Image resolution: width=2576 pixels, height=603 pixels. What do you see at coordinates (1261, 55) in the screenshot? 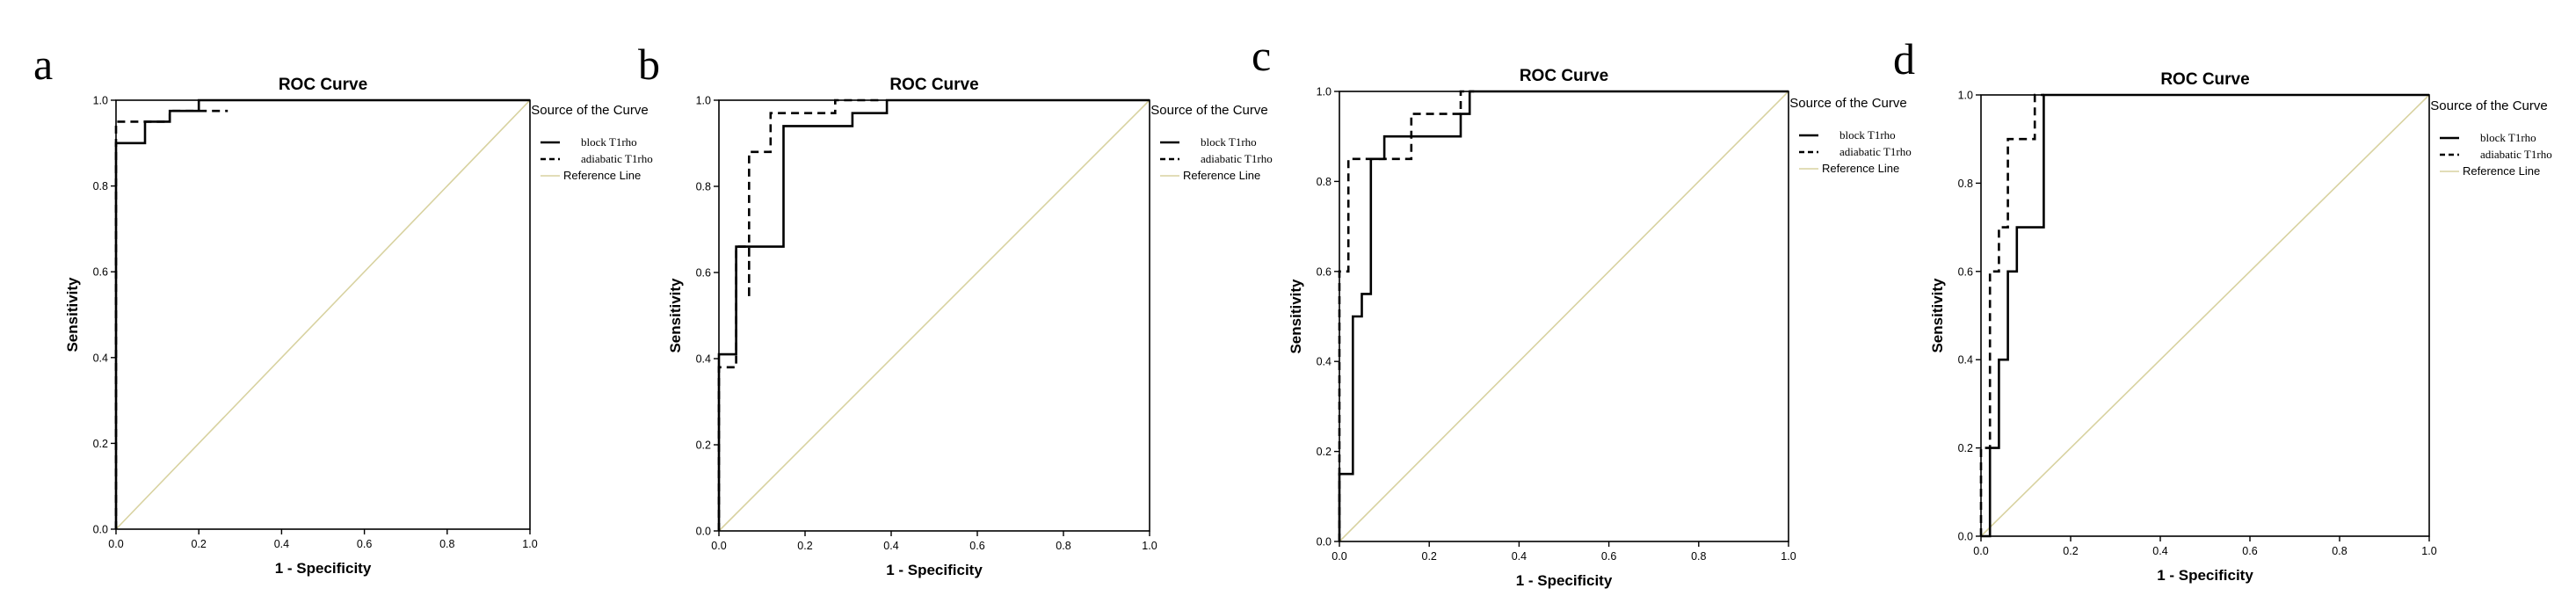
I see `panel-letter: c` at bounding box center [1261, 55].